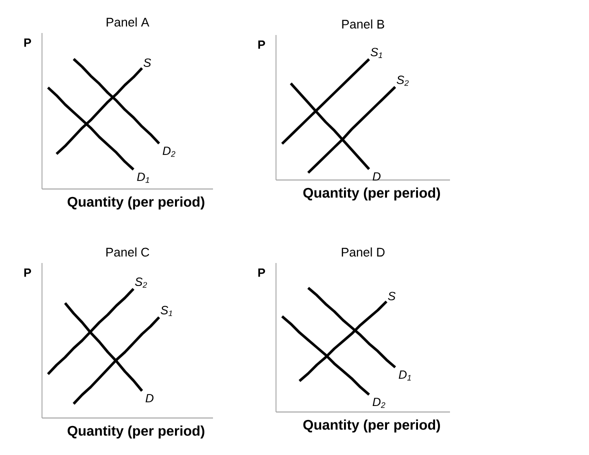 This screenshot has height=455, width=589. I want to click on chart-title: Panel C, so click(128, 252).